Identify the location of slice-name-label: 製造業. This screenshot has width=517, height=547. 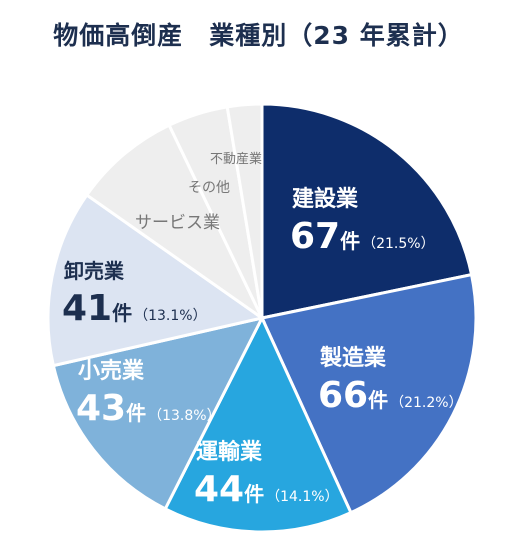
(353, 358).